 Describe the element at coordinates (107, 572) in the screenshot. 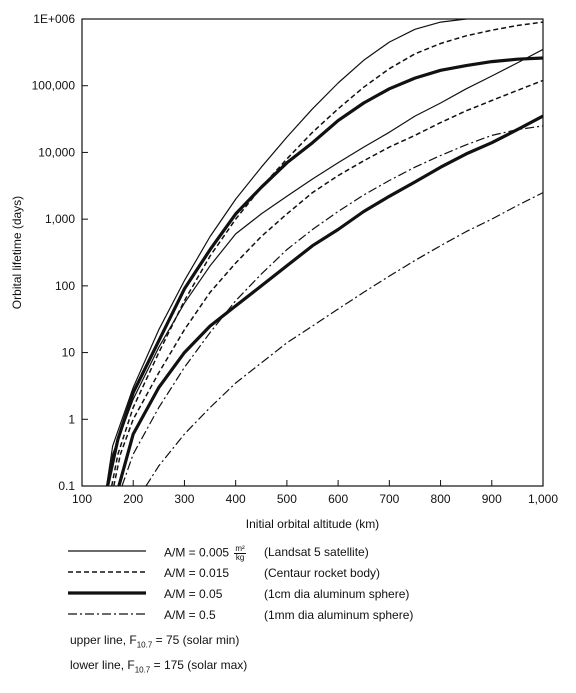

I see `legend-swatch-dashed` at that location.